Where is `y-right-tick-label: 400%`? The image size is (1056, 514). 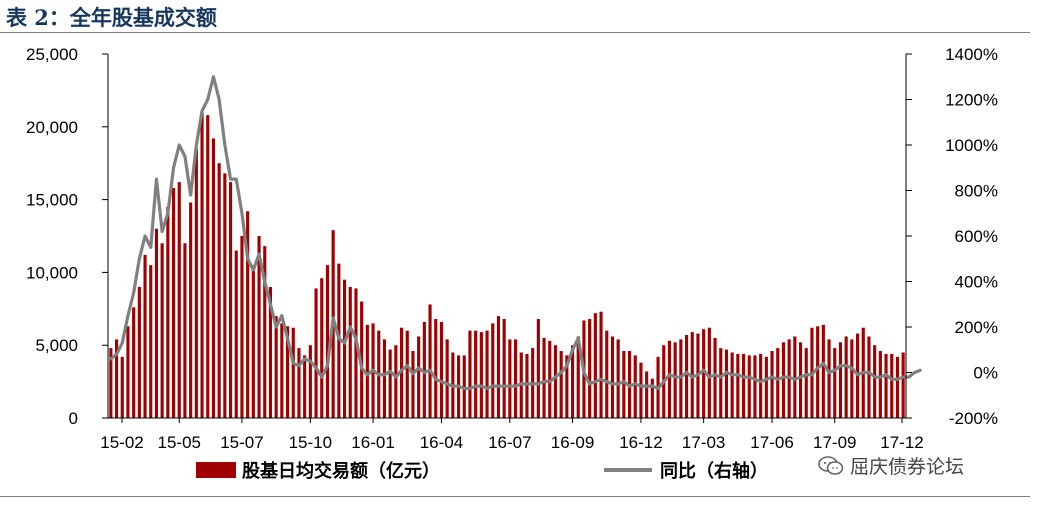 y-right-tick-label: 400% is located at coordinates (976, 282).